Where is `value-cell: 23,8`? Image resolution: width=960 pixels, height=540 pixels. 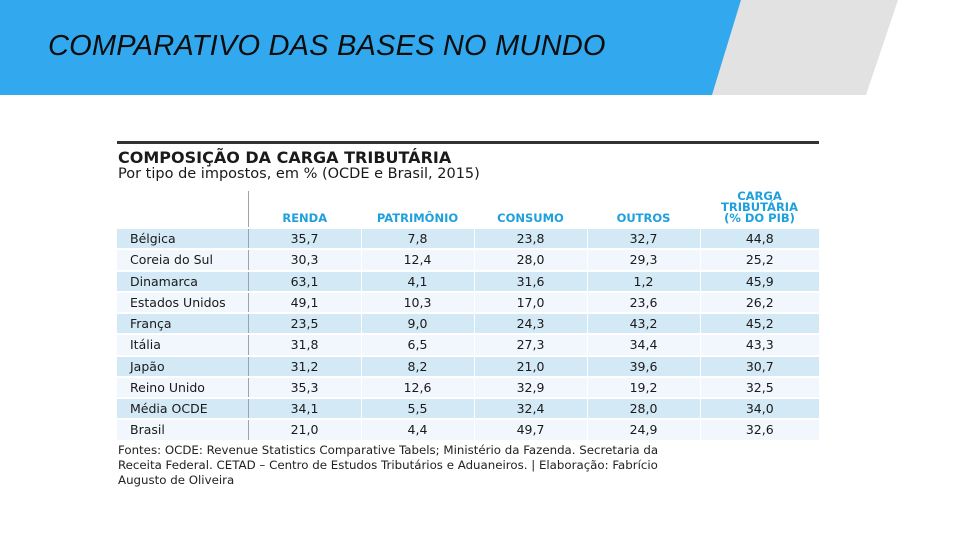 value-cell: 23,8 is located at coordinates (530, 238).